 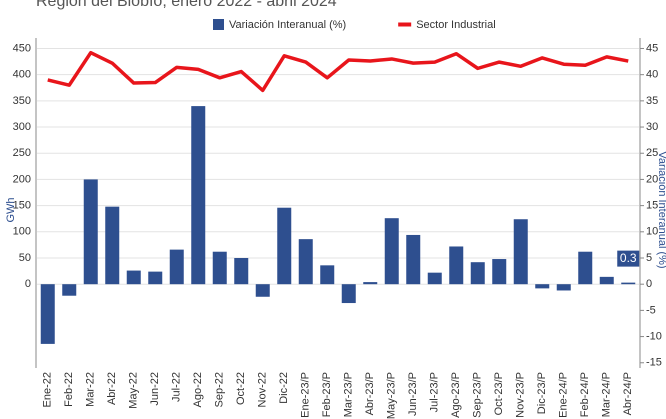 What do you see at coordinates (11, 209) in the screenshot?
I see `y-axis-label: GWh` at bounding box center [11, 209].